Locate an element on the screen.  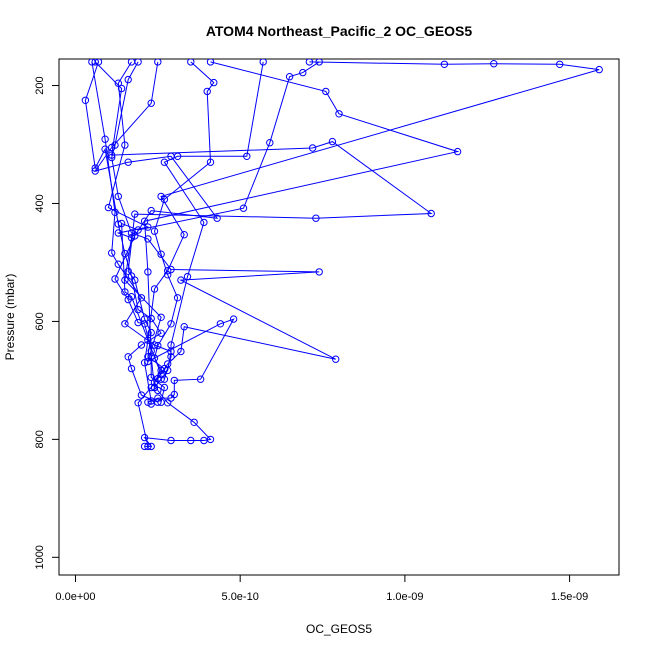
y-tick-label: 400 is located at coordinates (40, 203).